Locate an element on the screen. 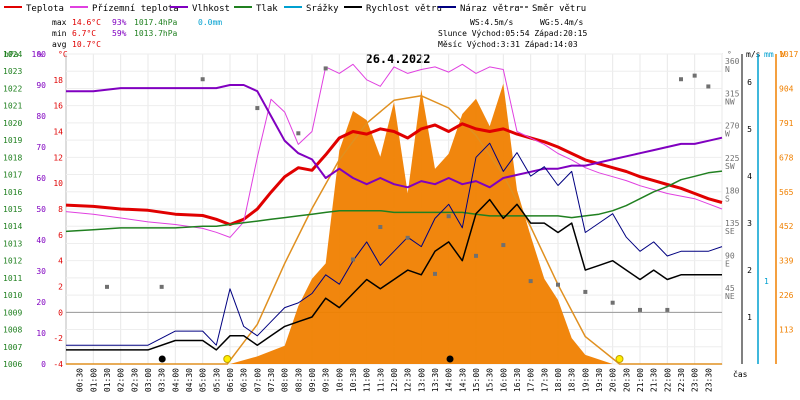 Image resolution: width=800 pixels, height=400 pixels. wind-dir-tick: SW is located at coordinates (730, 166).